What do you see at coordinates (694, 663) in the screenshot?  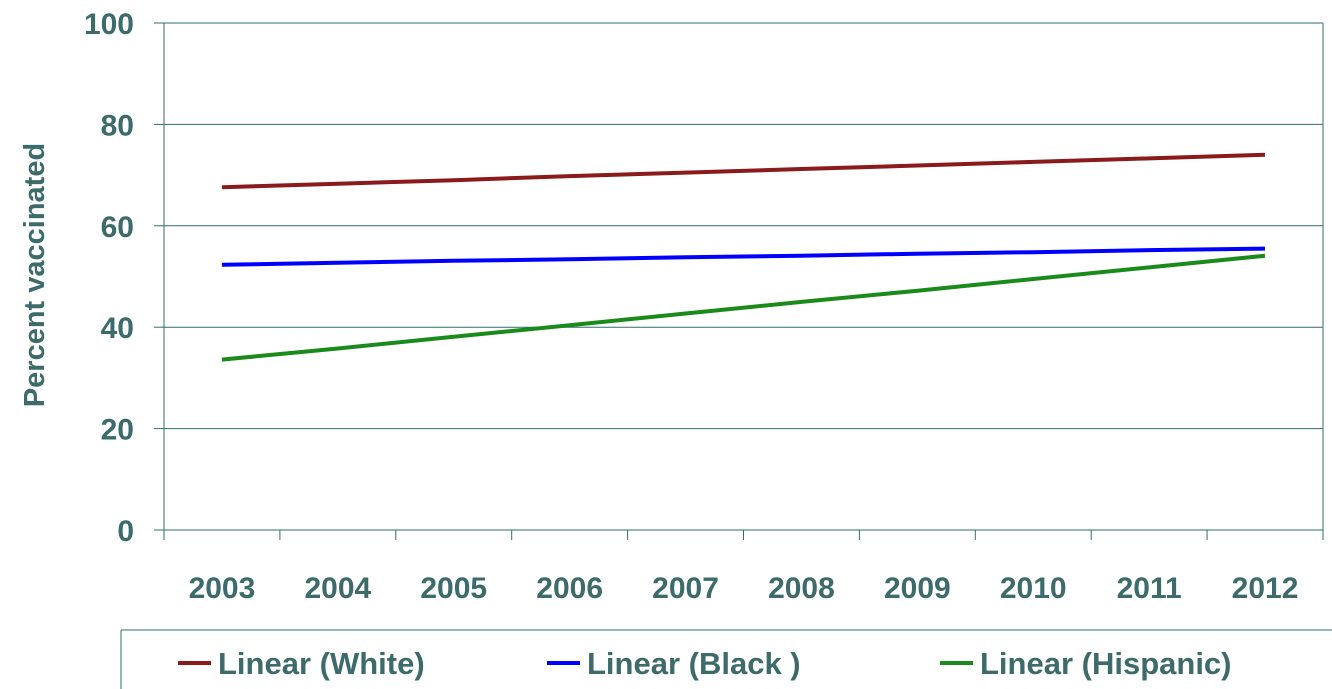 I see `legend-label: Linear (Black )` at bounding box center [694, 663].